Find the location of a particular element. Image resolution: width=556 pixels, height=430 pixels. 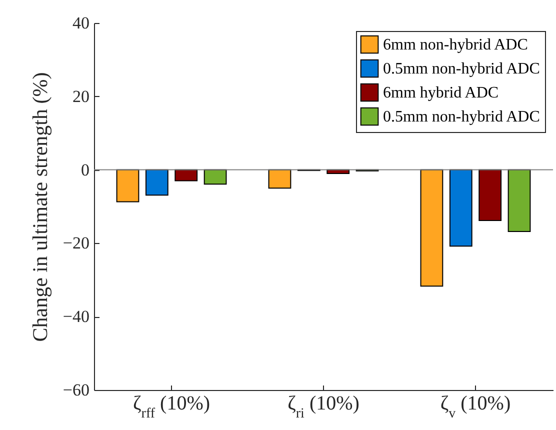

x-tick-label: ζ$_{ri}$ (10%) is located at coordinates (324, 406).